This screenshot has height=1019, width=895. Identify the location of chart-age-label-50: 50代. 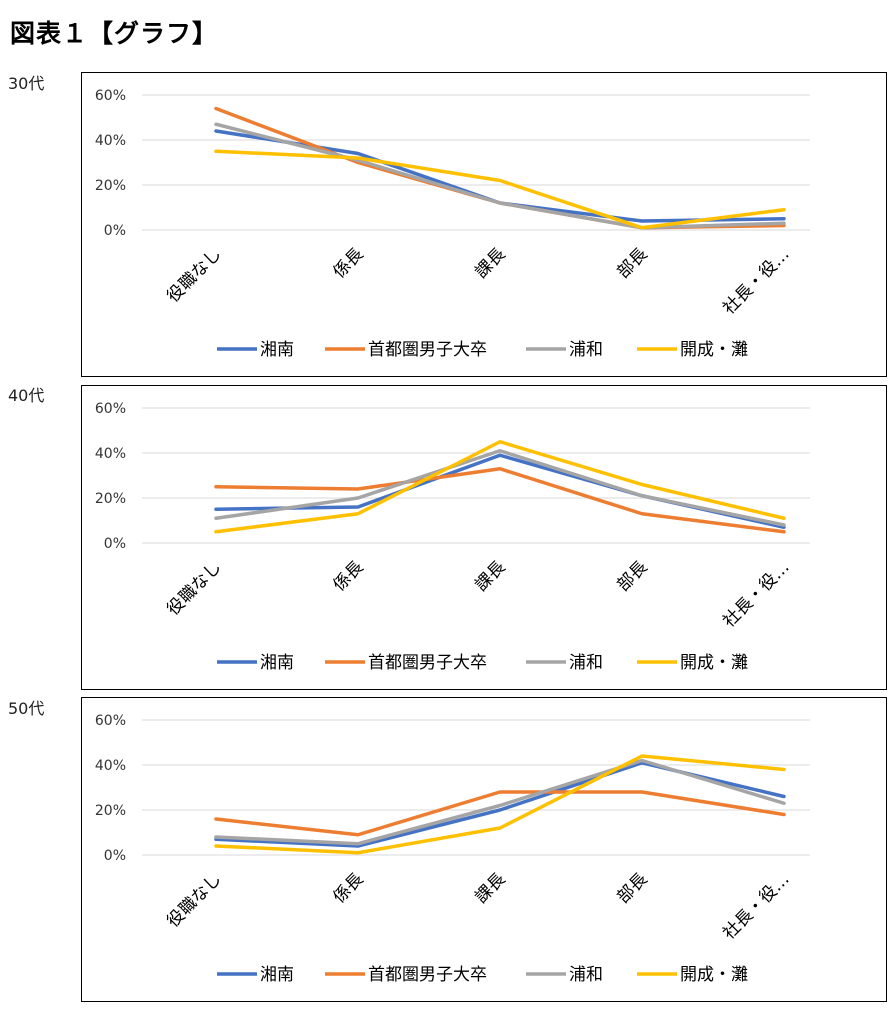
(26, 708).